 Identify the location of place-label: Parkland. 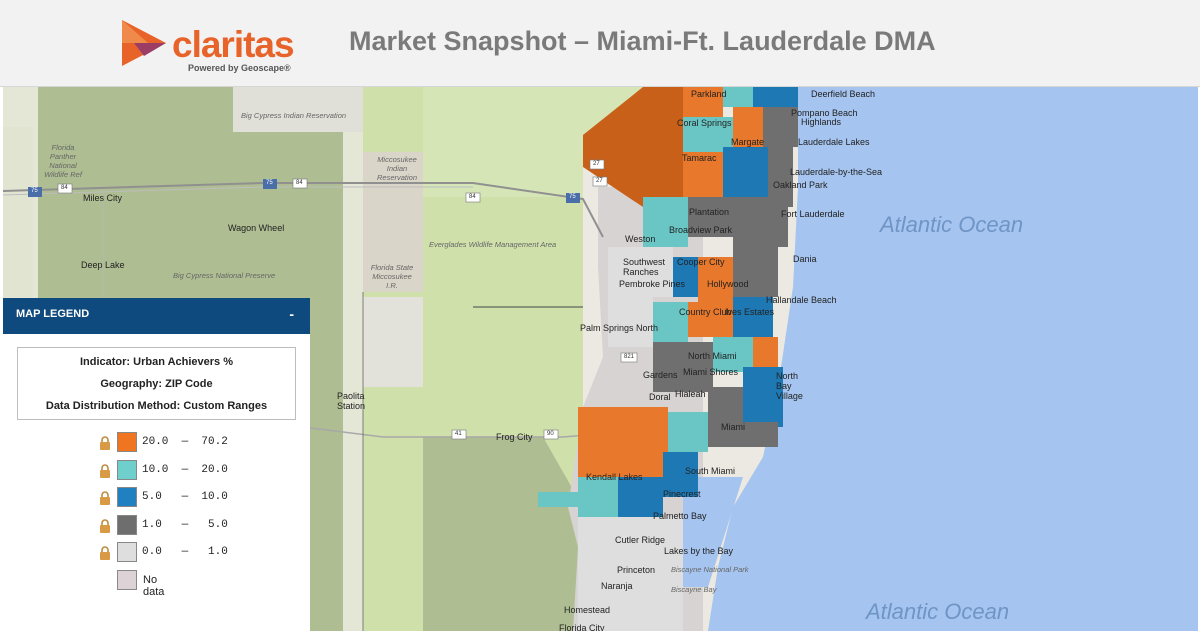
(709, 94).